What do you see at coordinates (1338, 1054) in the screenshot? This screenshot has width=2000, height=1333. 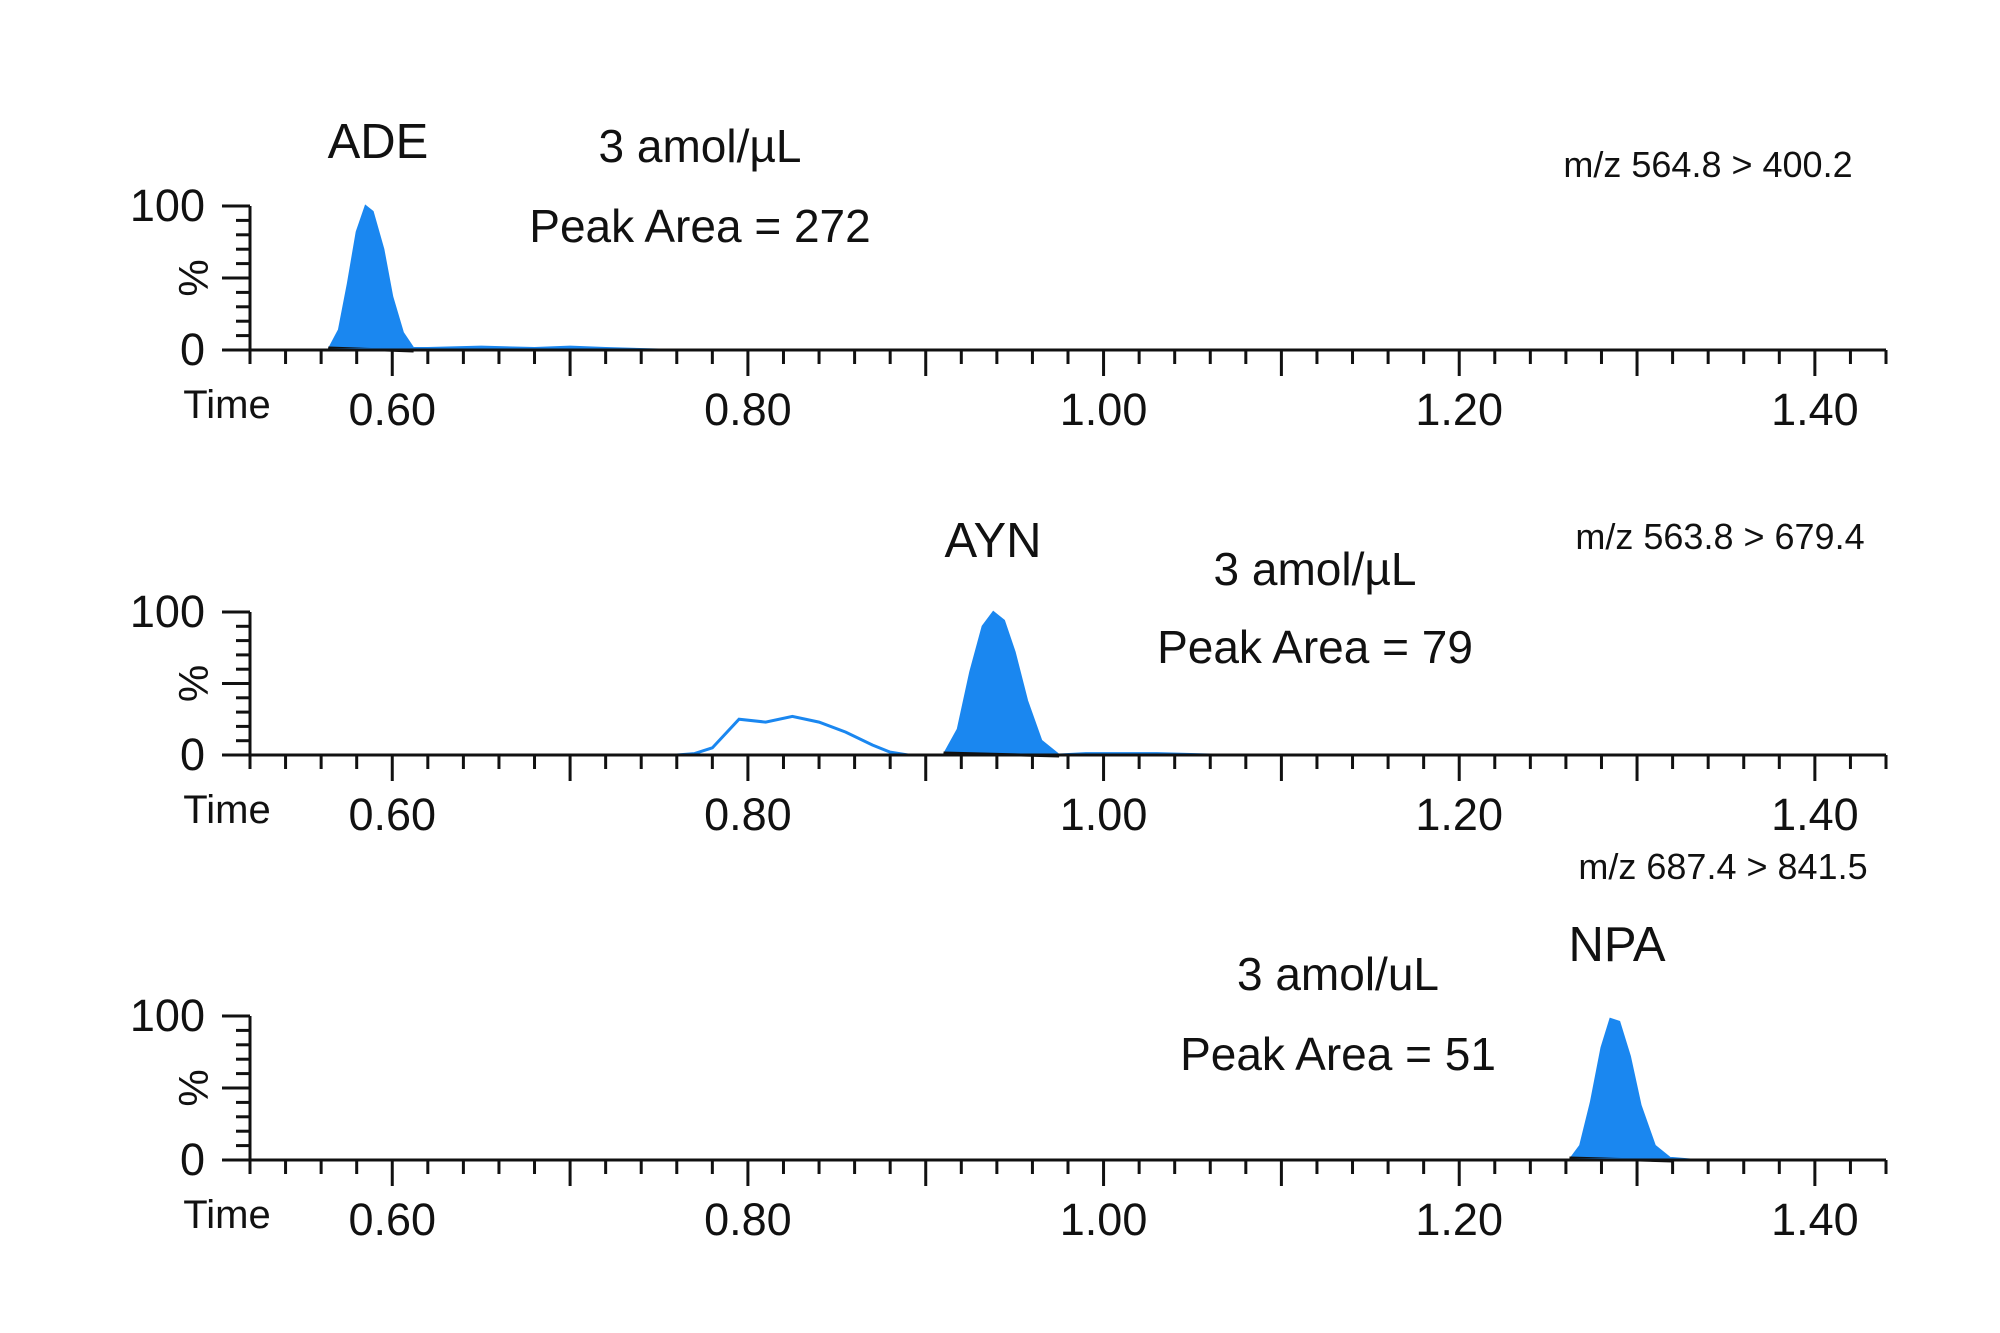 I see `peak-area-label: Peak Area = 51` at bounding box center [1338, 1054].